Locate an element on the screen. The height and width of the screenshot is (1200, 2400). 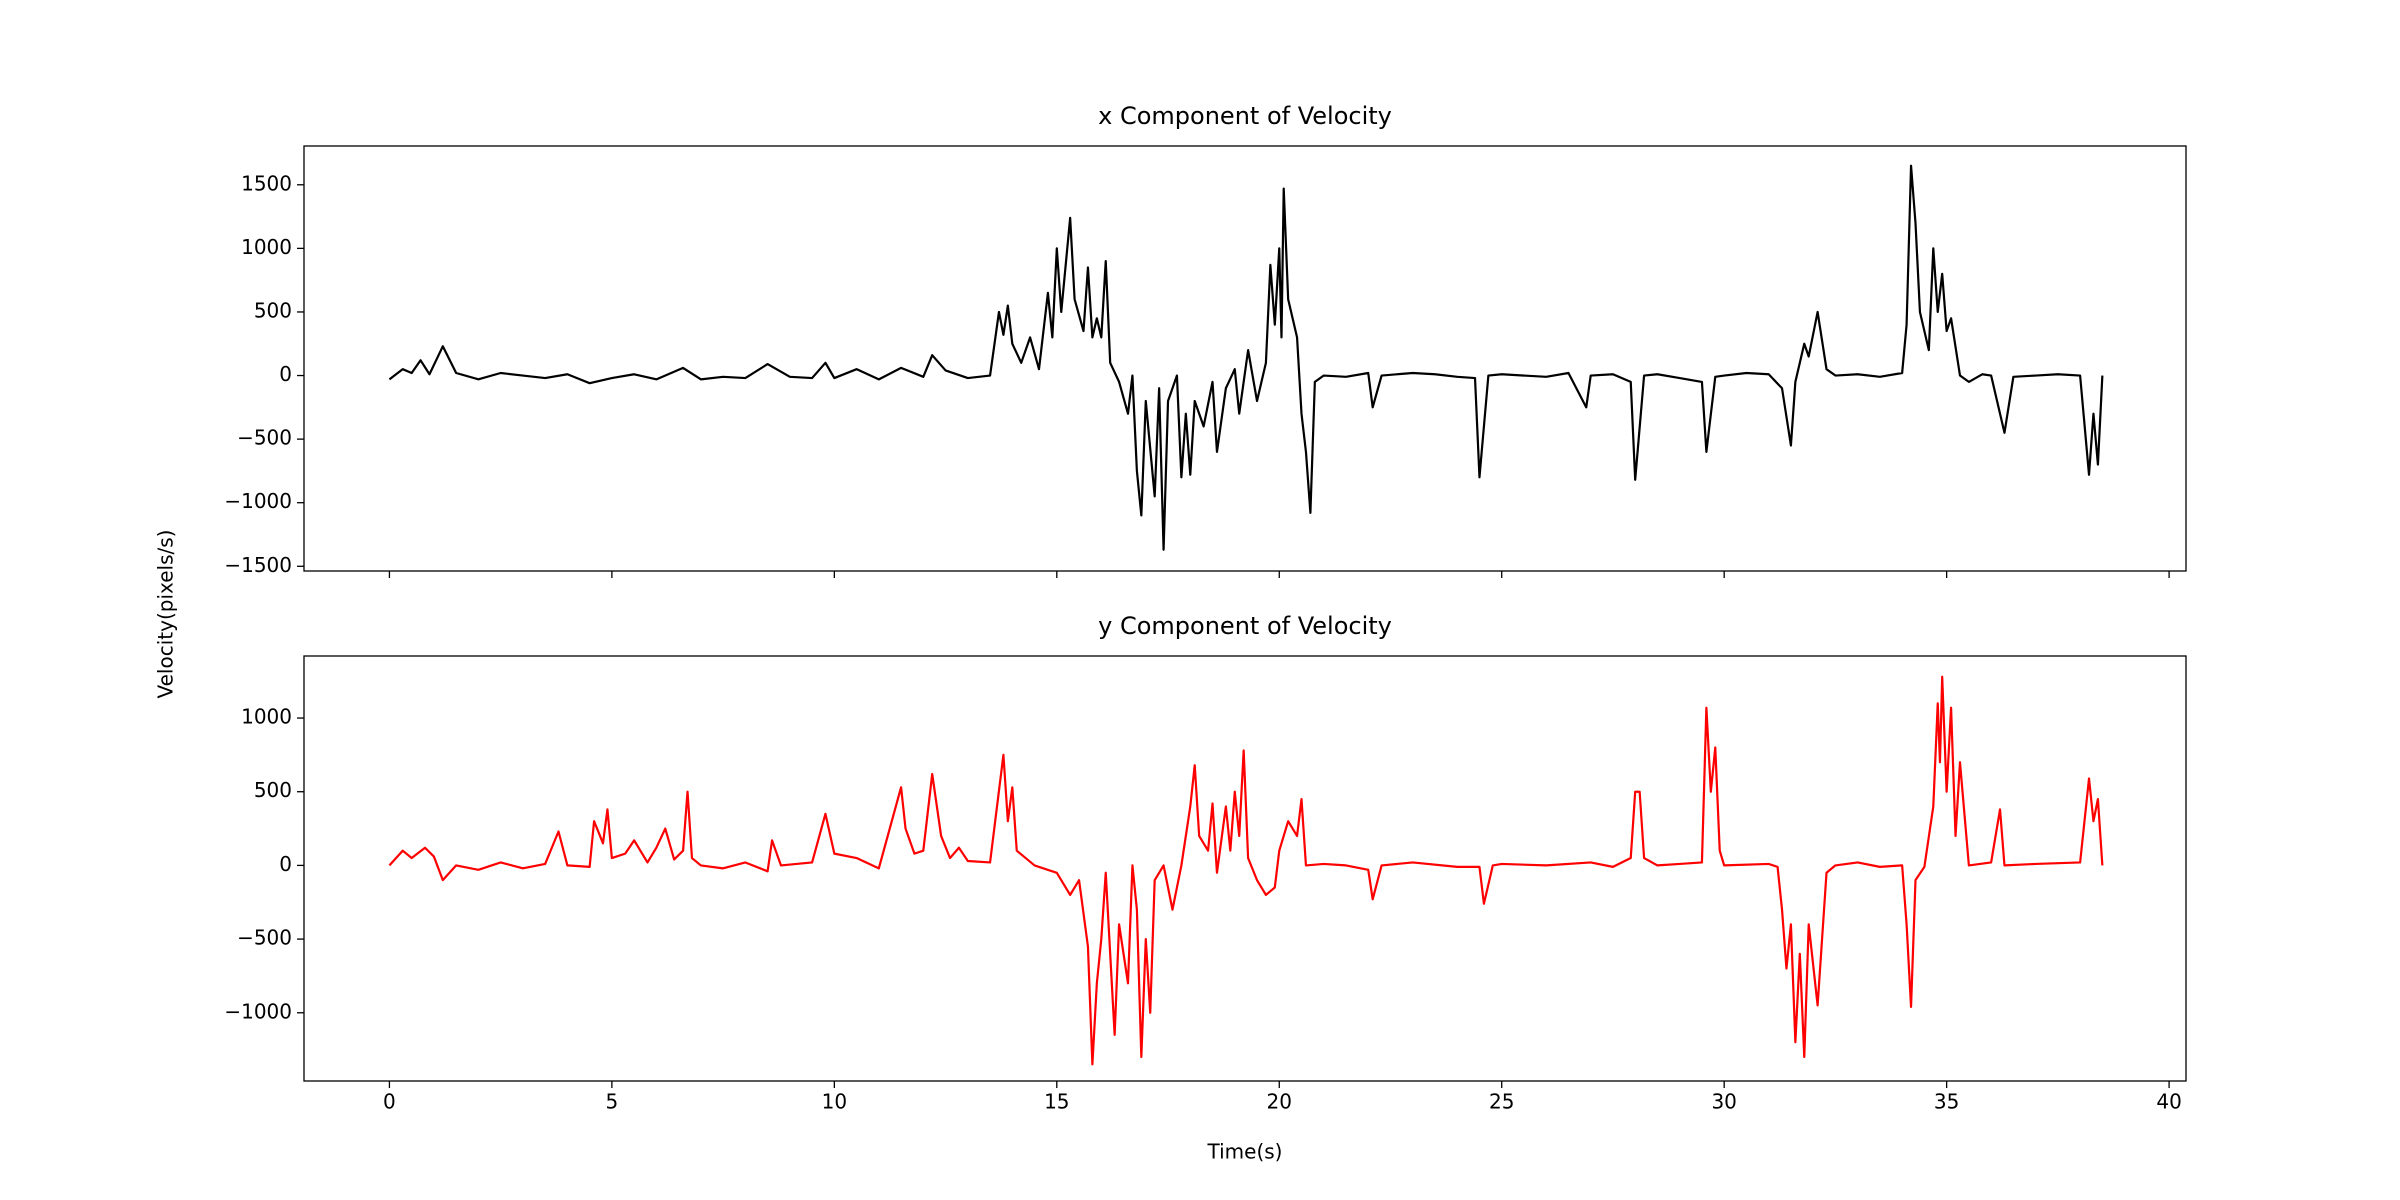
subplot-title: y Component of Velocity is located at coordinates (1245, 626).